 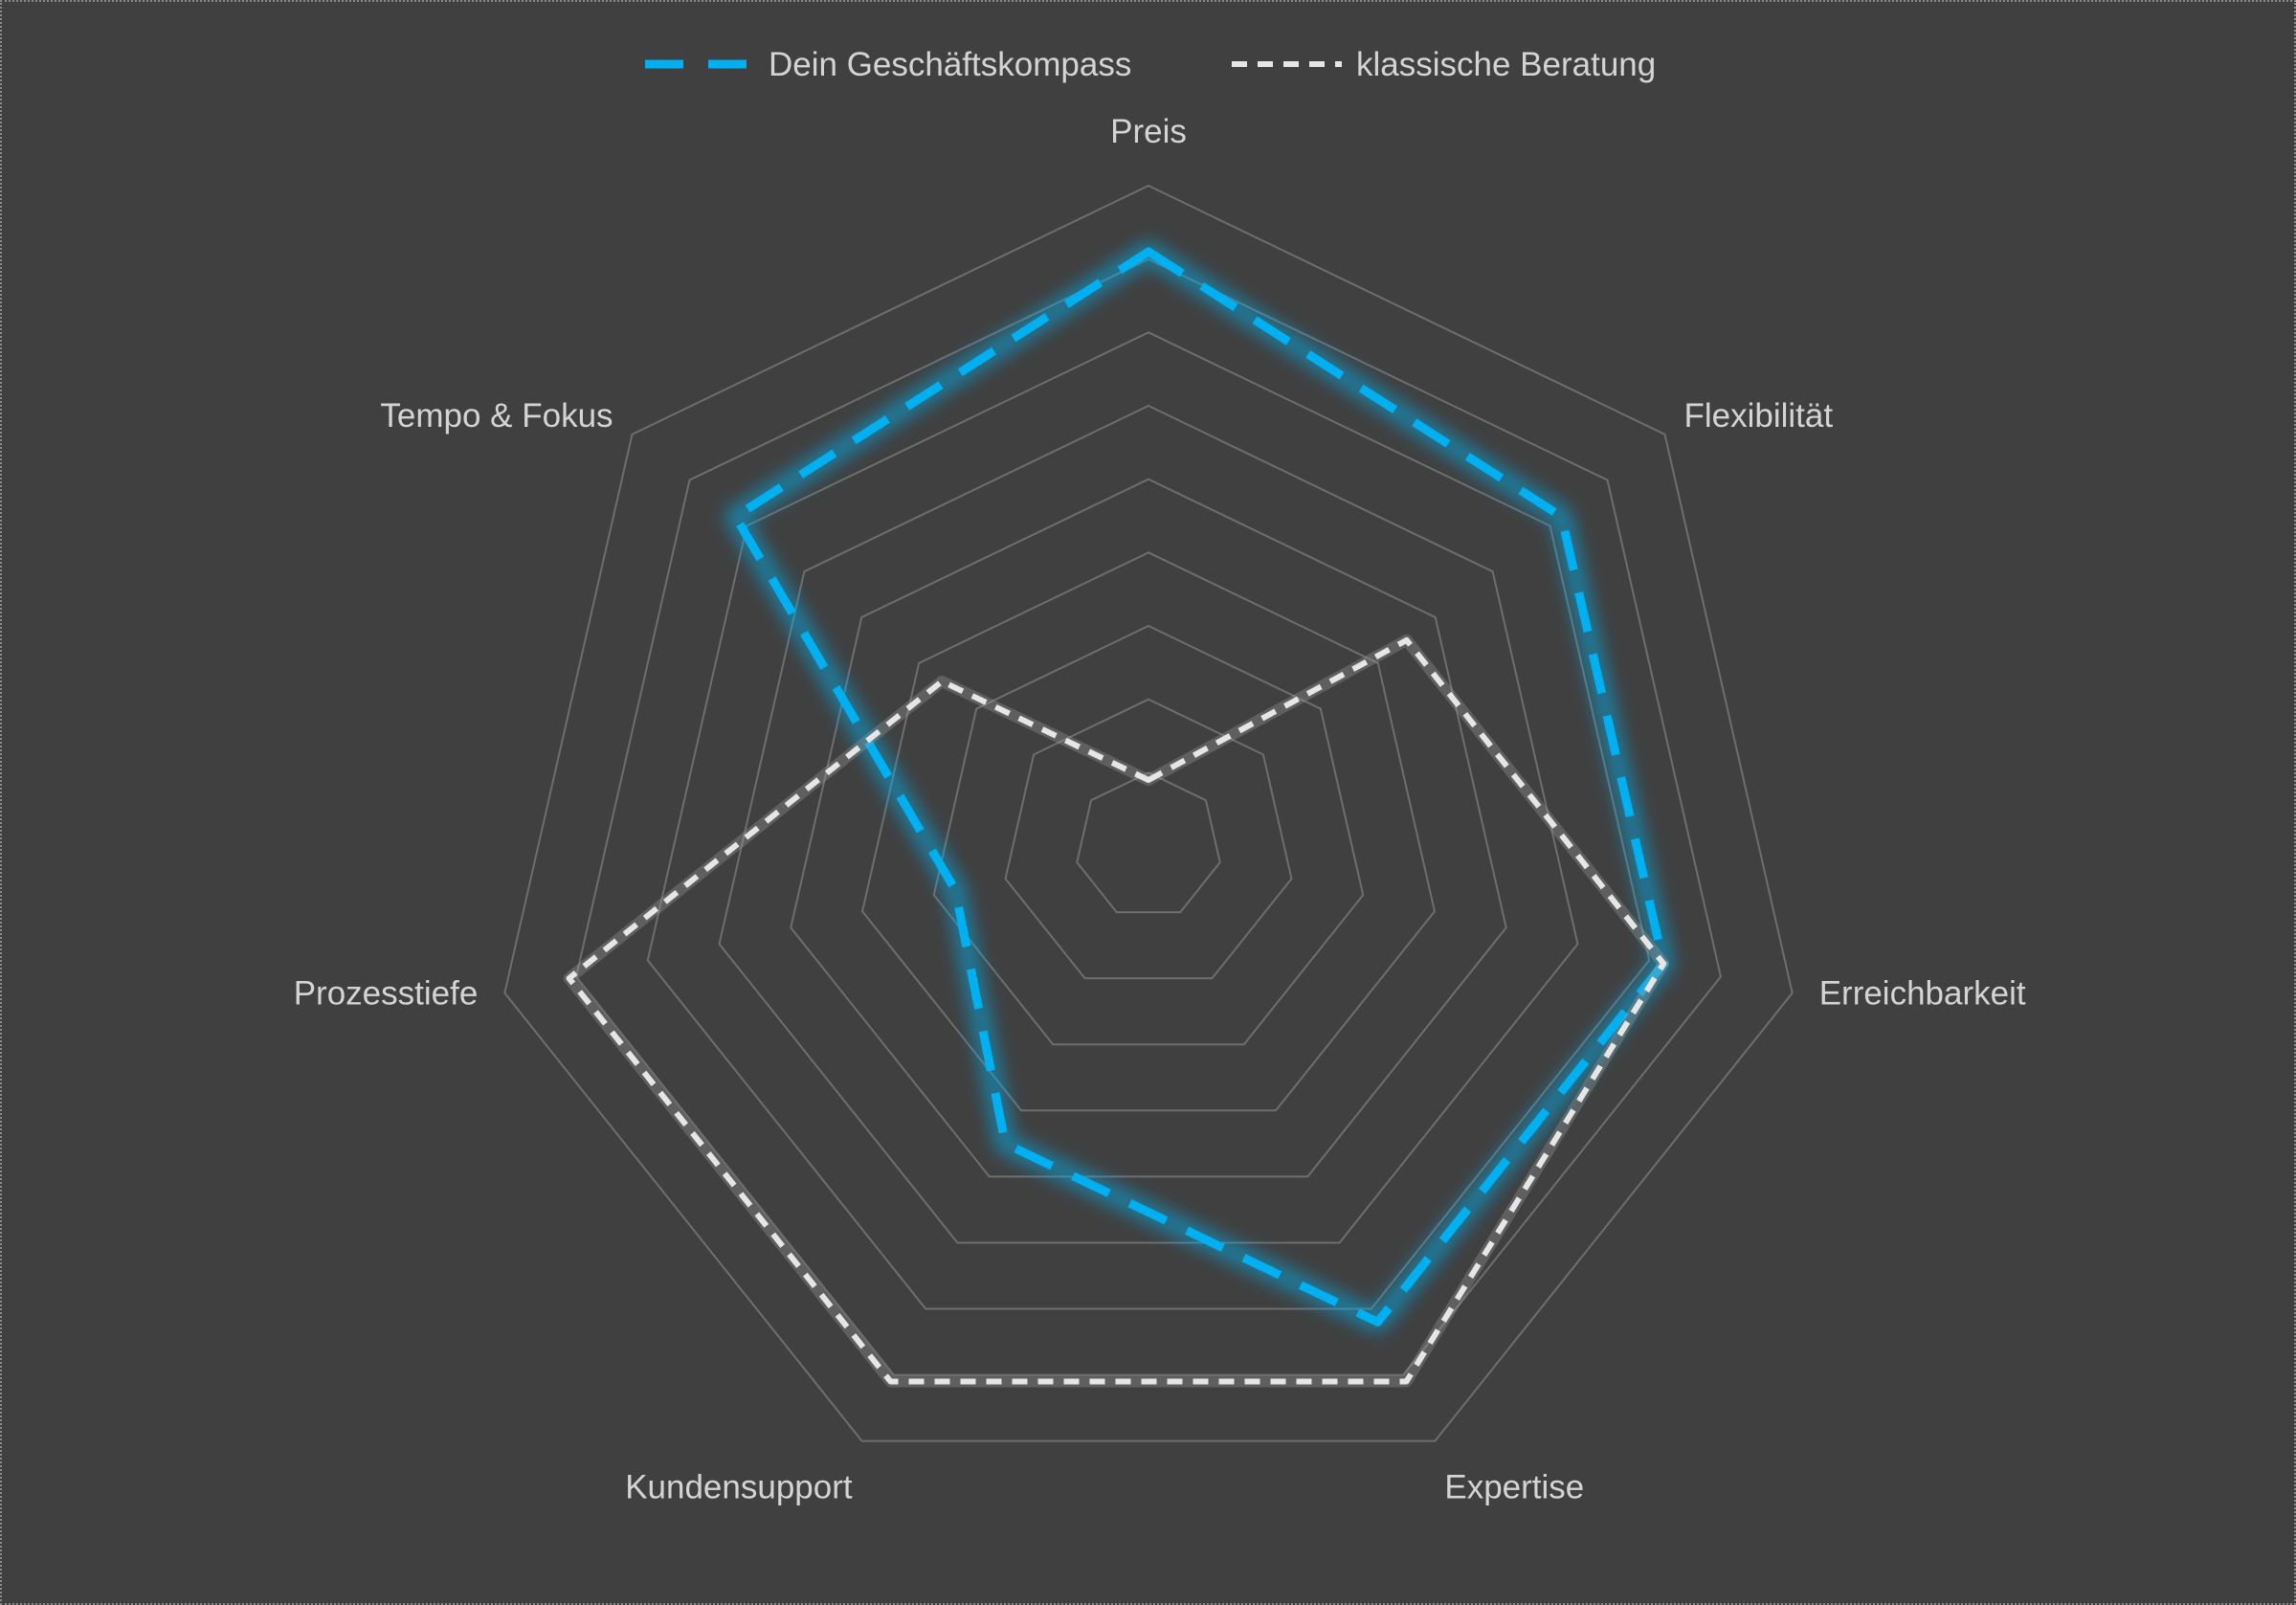 What do you see at coordinates (386, 994) in the screenshot?
I see `axis-label-prozesstiefe: Prozesstiefe` at bounding box center [386, 994].